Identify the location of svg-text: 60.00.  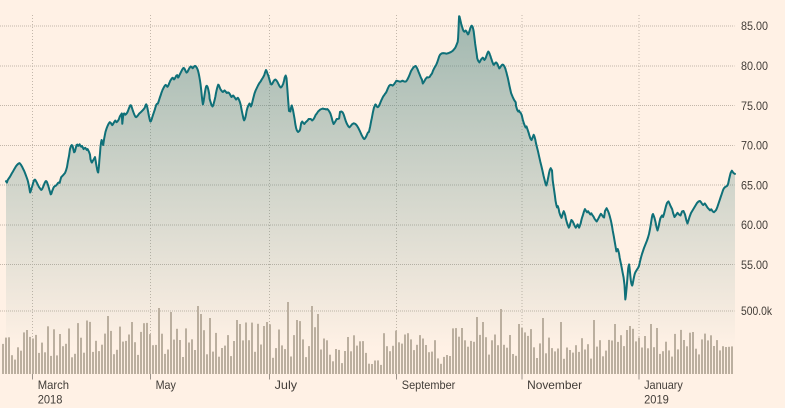
(754, 225).